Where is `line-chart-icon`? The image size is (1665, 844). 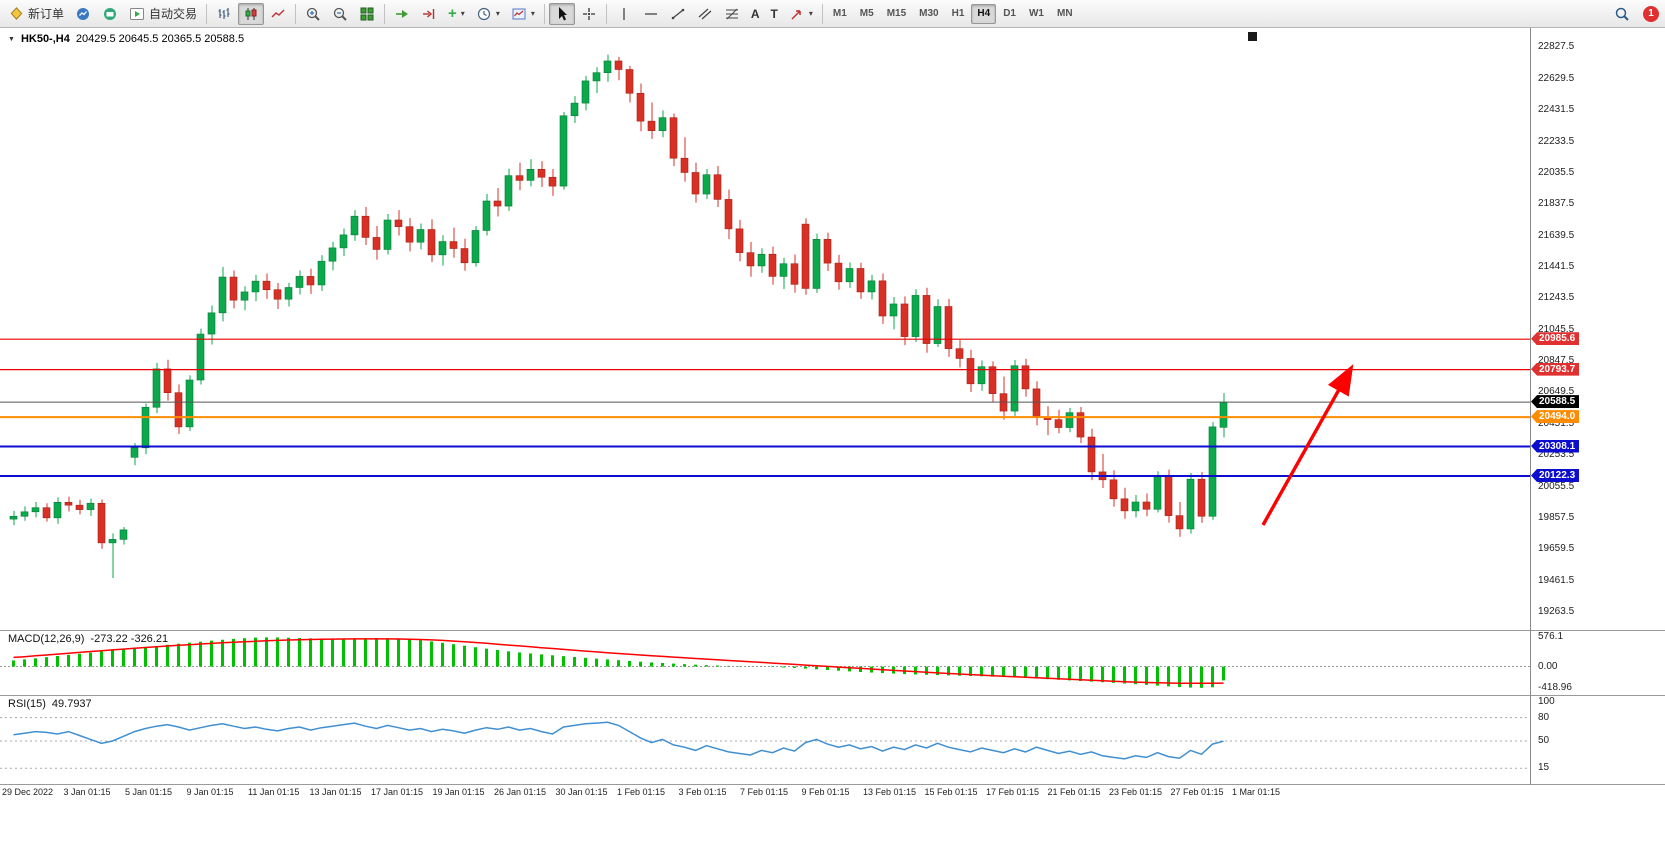
line-chart-icon is located at coordinates (278, 13).